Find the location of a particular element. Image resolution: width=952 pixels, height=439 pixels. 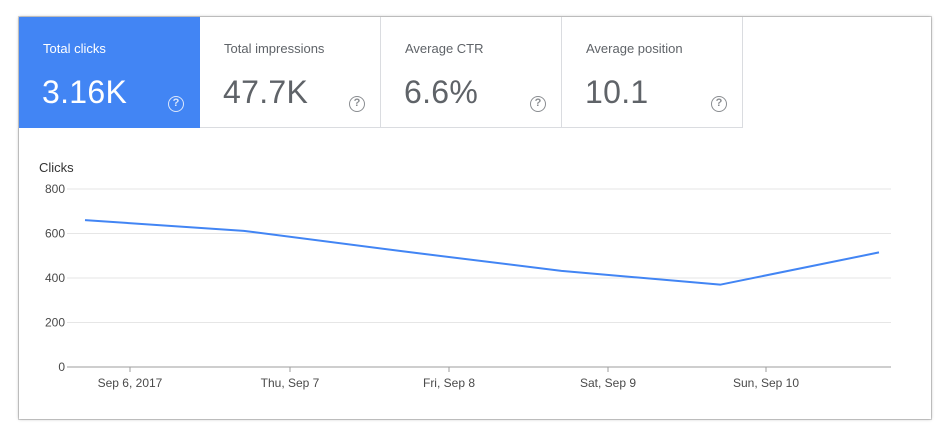

tile-value: 47.7K is located at coordinates (266, 92).